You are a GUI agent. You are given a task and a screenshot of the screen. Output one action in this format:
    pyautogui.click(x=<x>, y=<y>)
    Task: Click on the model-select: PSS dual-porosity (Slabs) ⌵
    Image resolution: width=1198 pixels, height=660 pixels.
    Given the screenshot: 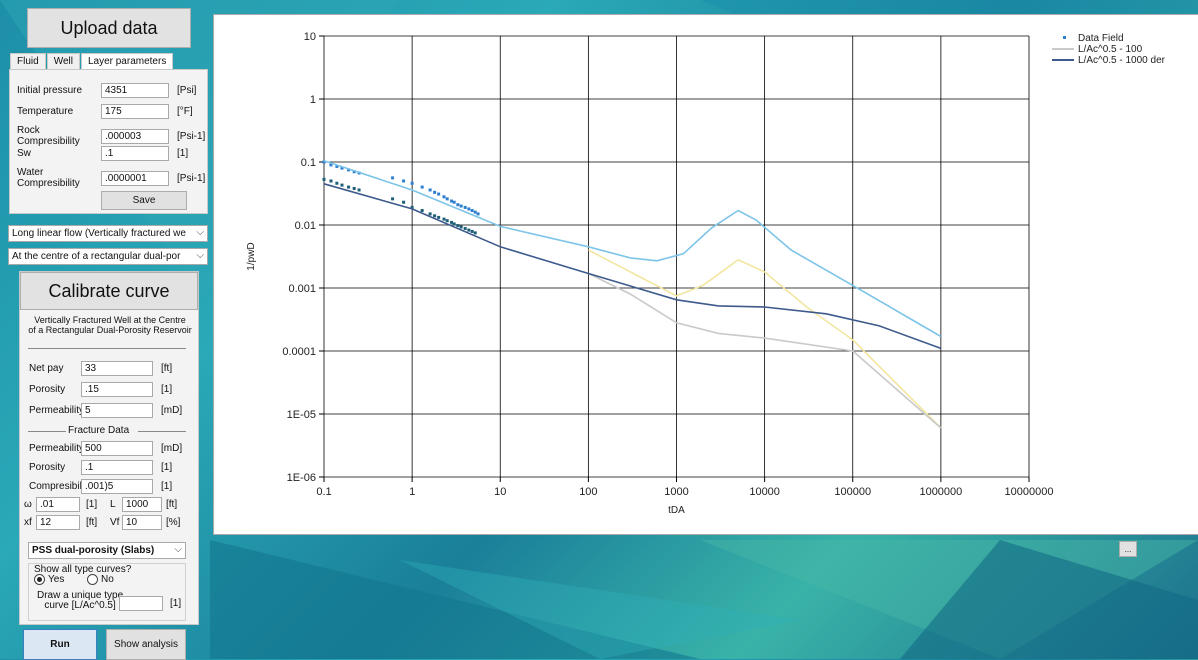 What is the action you would take?
    pyautogui.click(x=107, y=550)
    